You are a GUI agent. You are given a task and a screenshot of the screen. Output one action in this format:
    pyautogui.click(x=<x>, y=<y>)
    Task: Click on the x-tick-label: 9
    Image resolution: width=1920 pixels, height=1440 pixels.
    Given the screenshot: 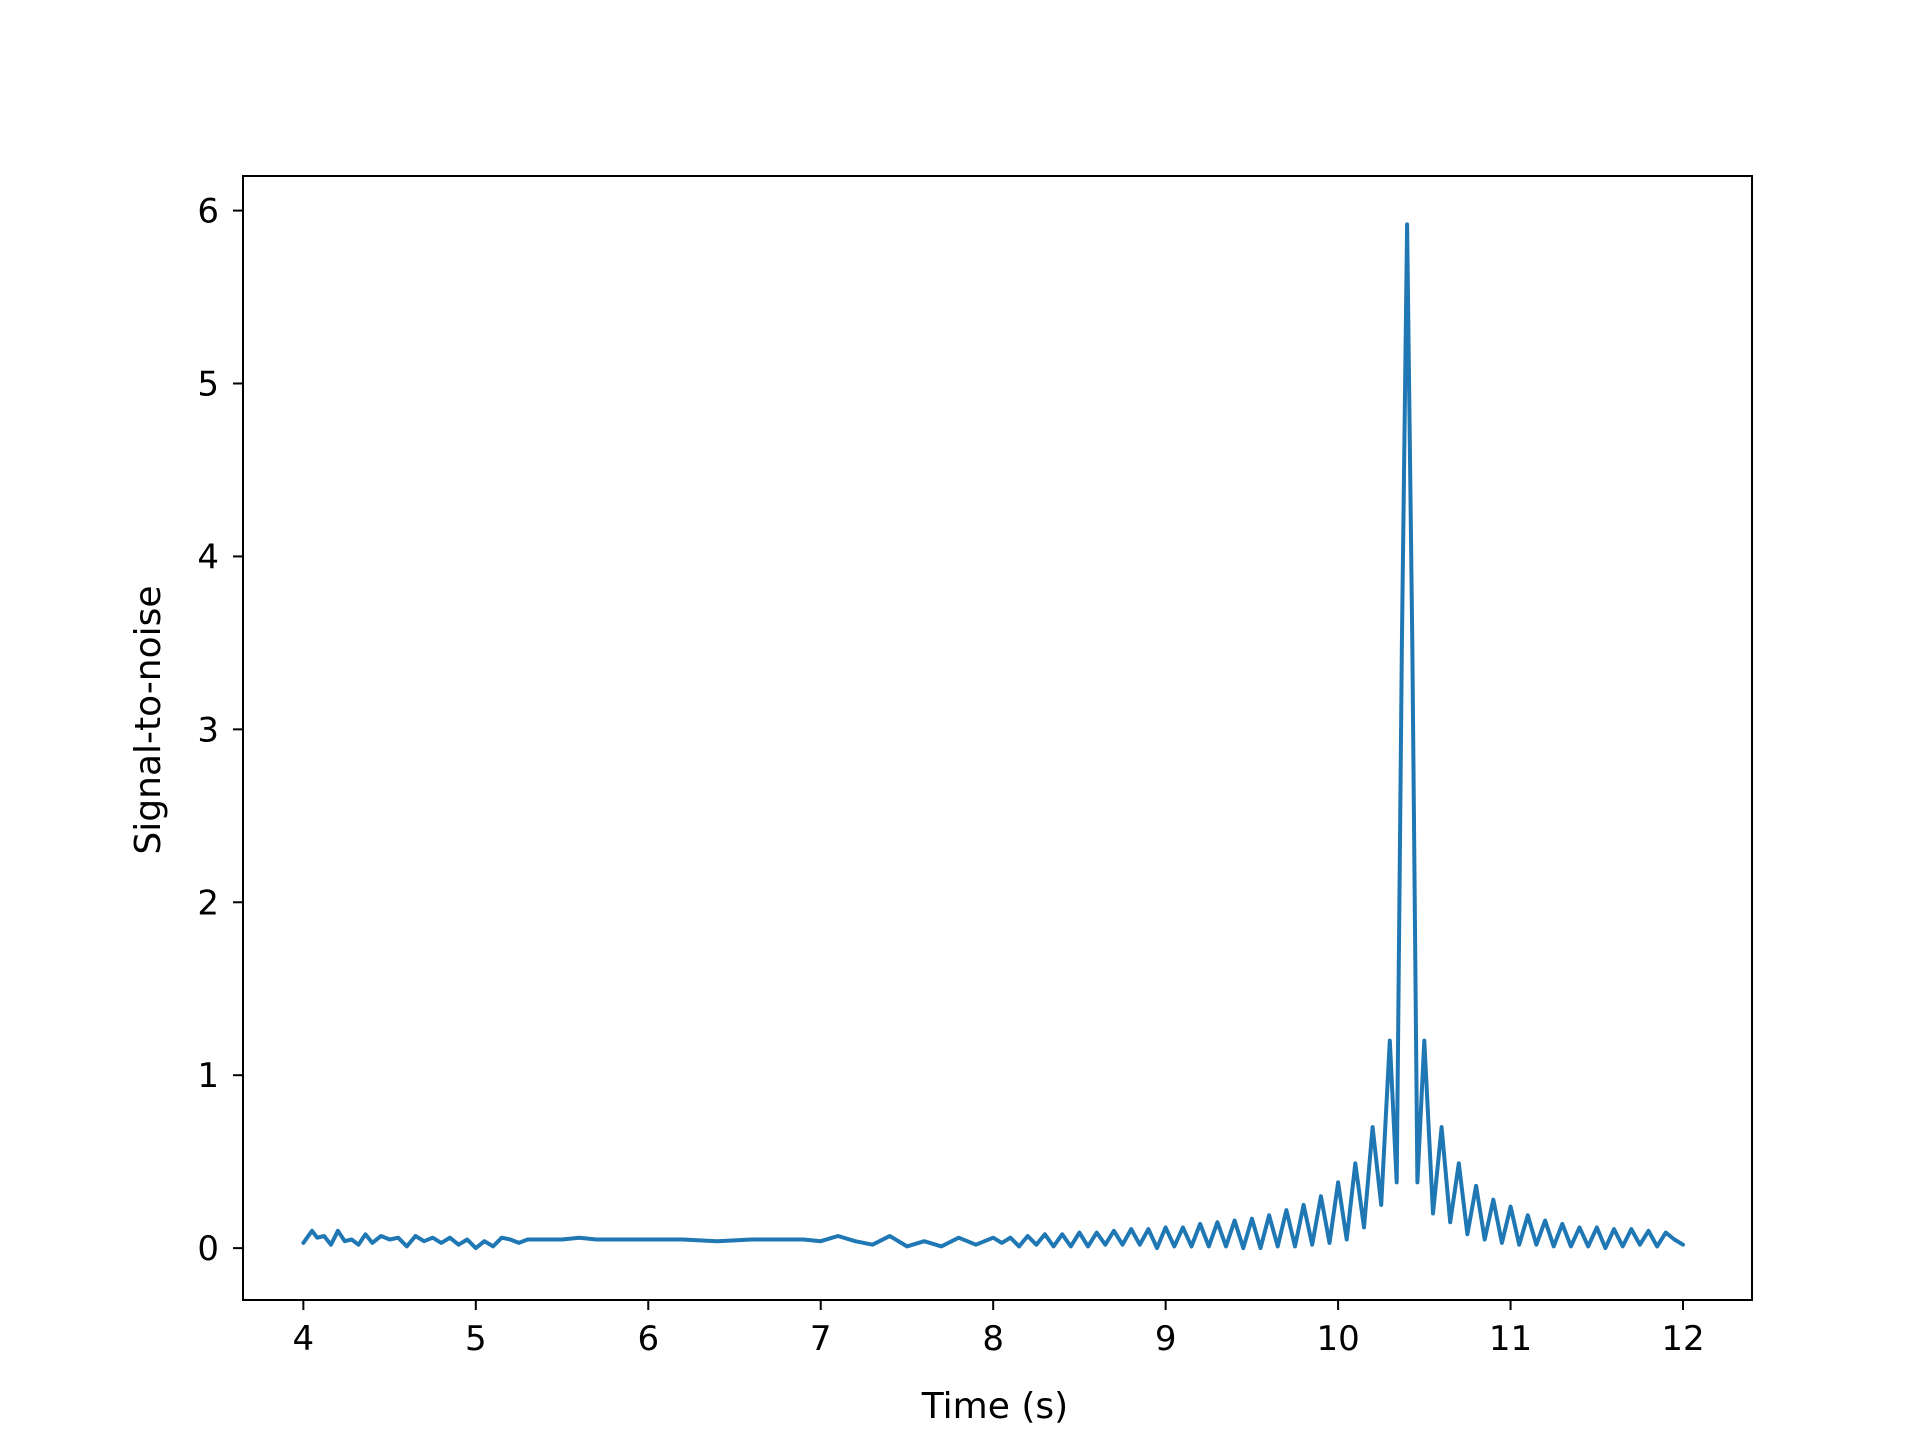 What is the action you would take?
    pyautogui.click(x=1166, y=1339)
    